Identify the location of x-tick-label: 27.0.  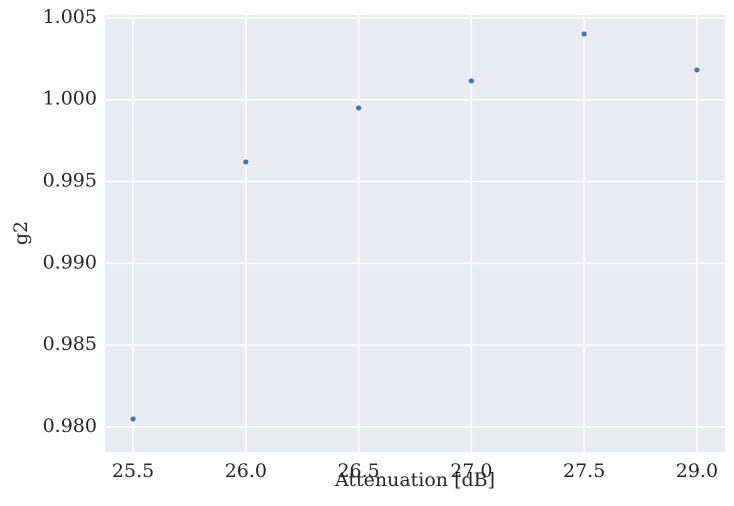
(471, 471).